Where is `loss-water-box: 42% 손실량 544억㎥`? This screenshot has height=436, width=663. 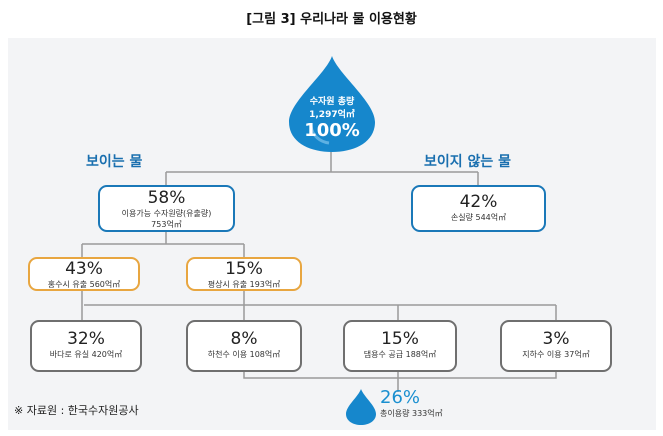 loss-water-box: 42% 손실량 544억㎥ is located at coordinates (478, 208).